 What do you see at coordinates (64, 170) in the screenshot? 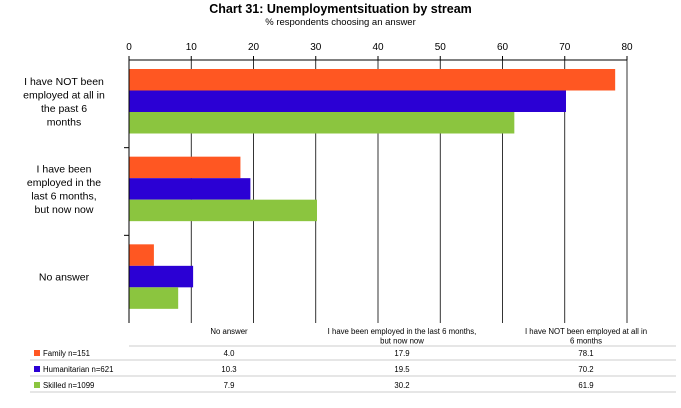
I see `category-label: I have been` at bounding box center [64, 170].